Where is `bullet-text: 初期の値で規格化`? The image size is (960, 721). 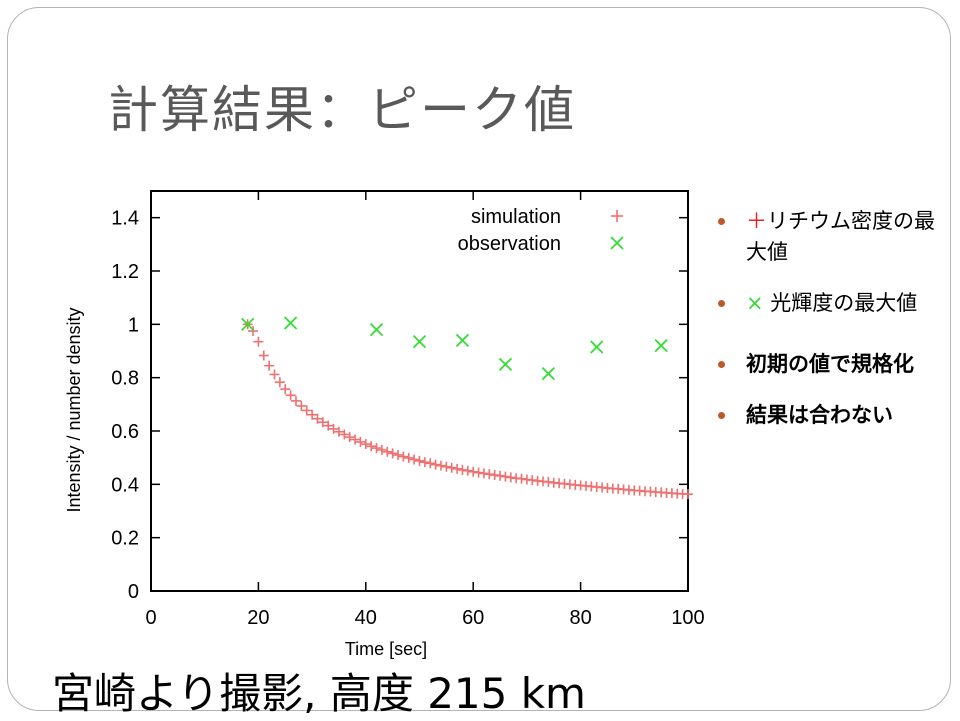 bullet-text: 初期の値で規格化 is located at coordinates (830, 364).